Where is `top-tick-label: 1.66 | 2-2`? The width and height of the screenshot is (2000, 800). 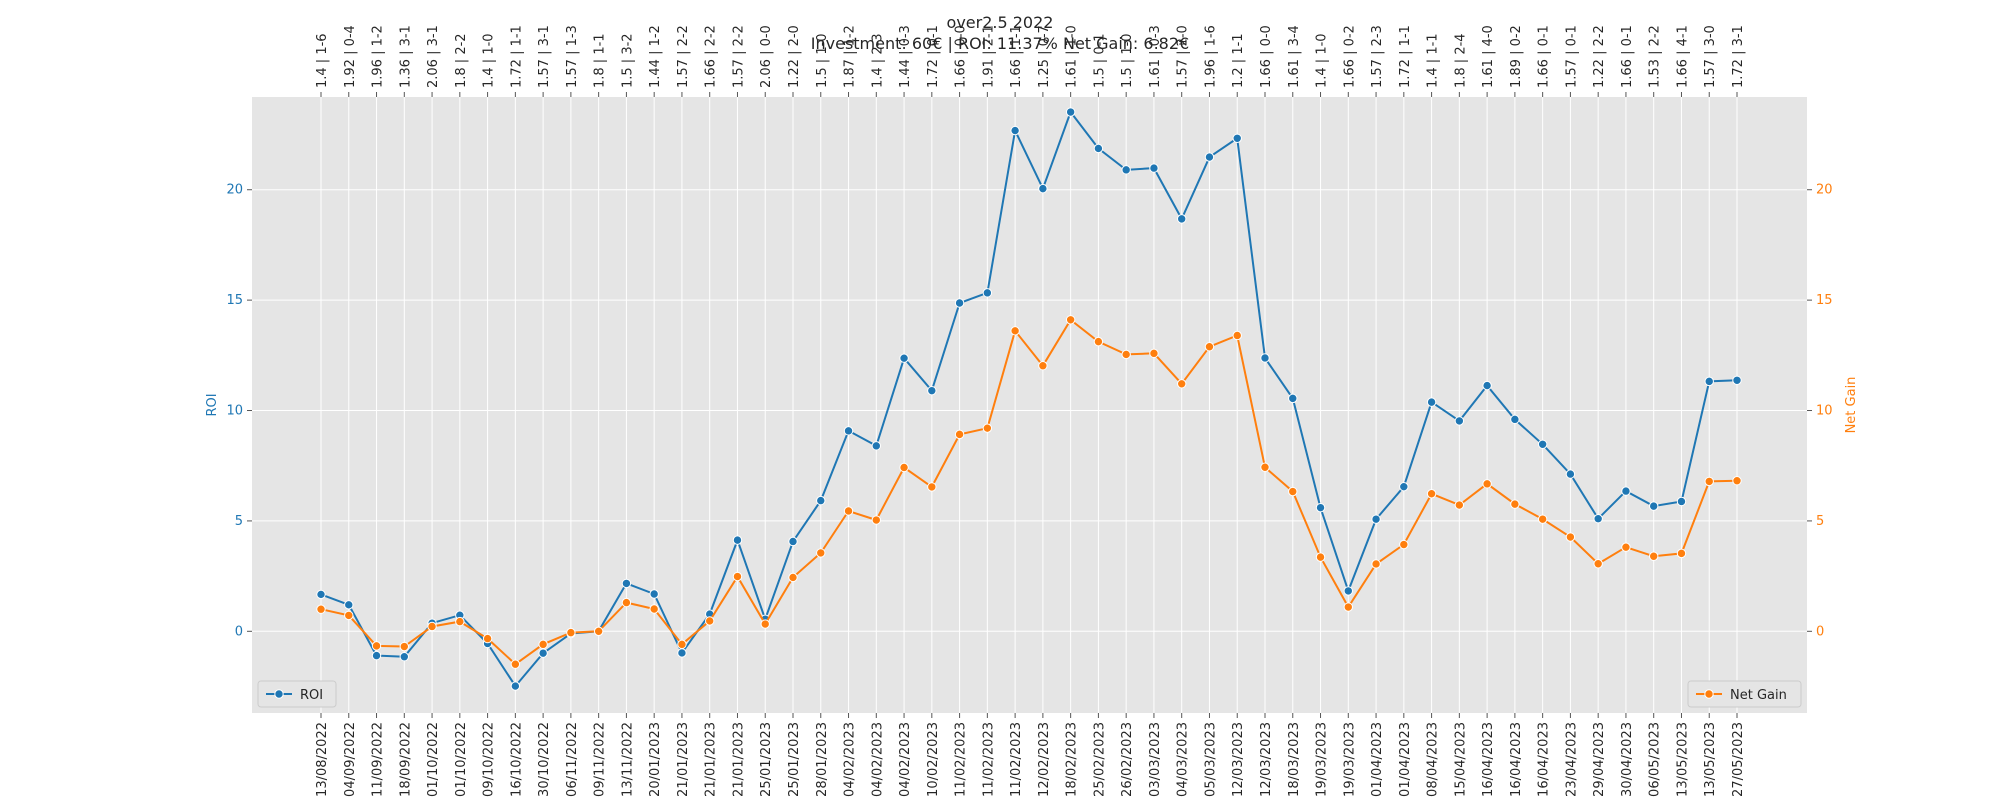
top-tick-label: 1.66 | 2-2 is located at coordinates (711, 56).